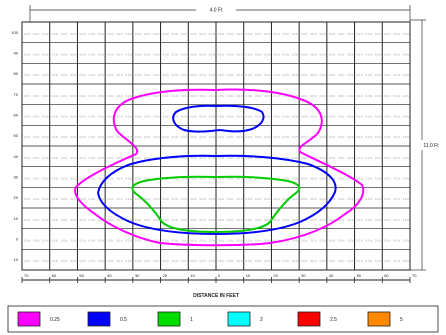 Image resolution: width=446 pixels, height=335 pixels. Describe the element at coordinates (431, 146) in the screenshot. I see `height-dimension-label: 11.0 Ft` at that location.